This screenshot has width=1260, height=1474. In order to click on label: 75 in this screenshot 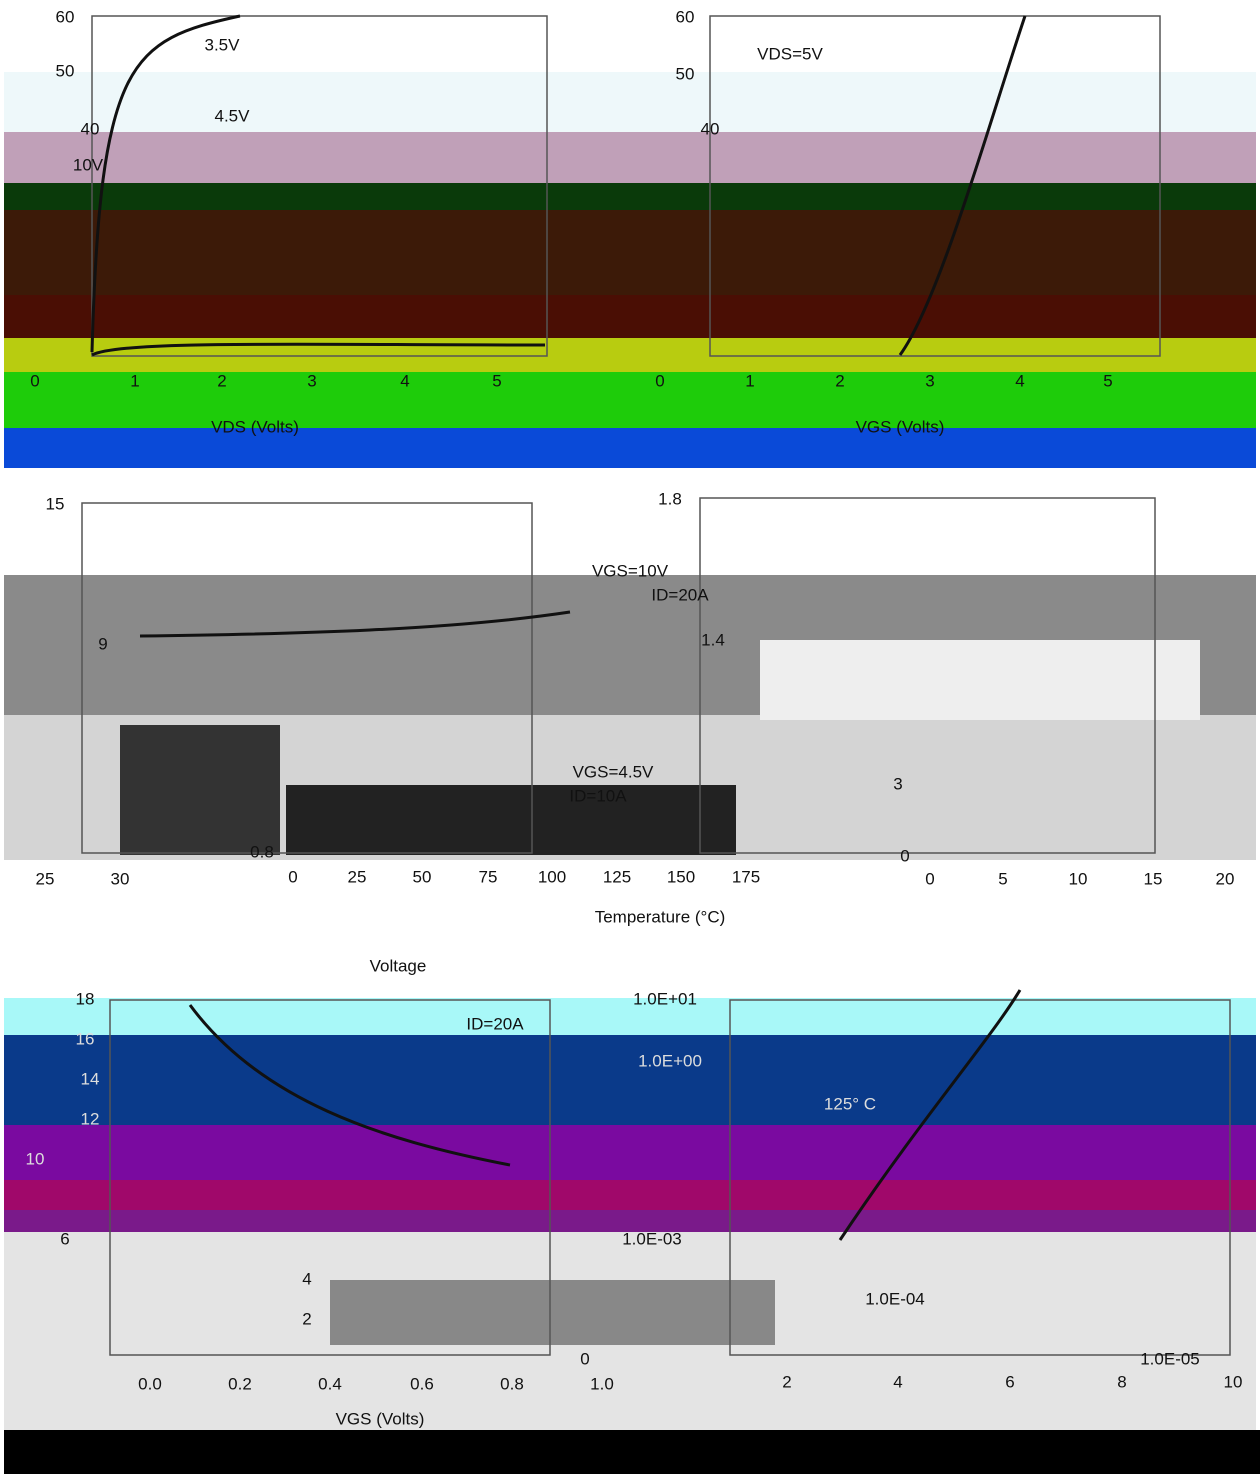, I will do `click(488, 876)`.